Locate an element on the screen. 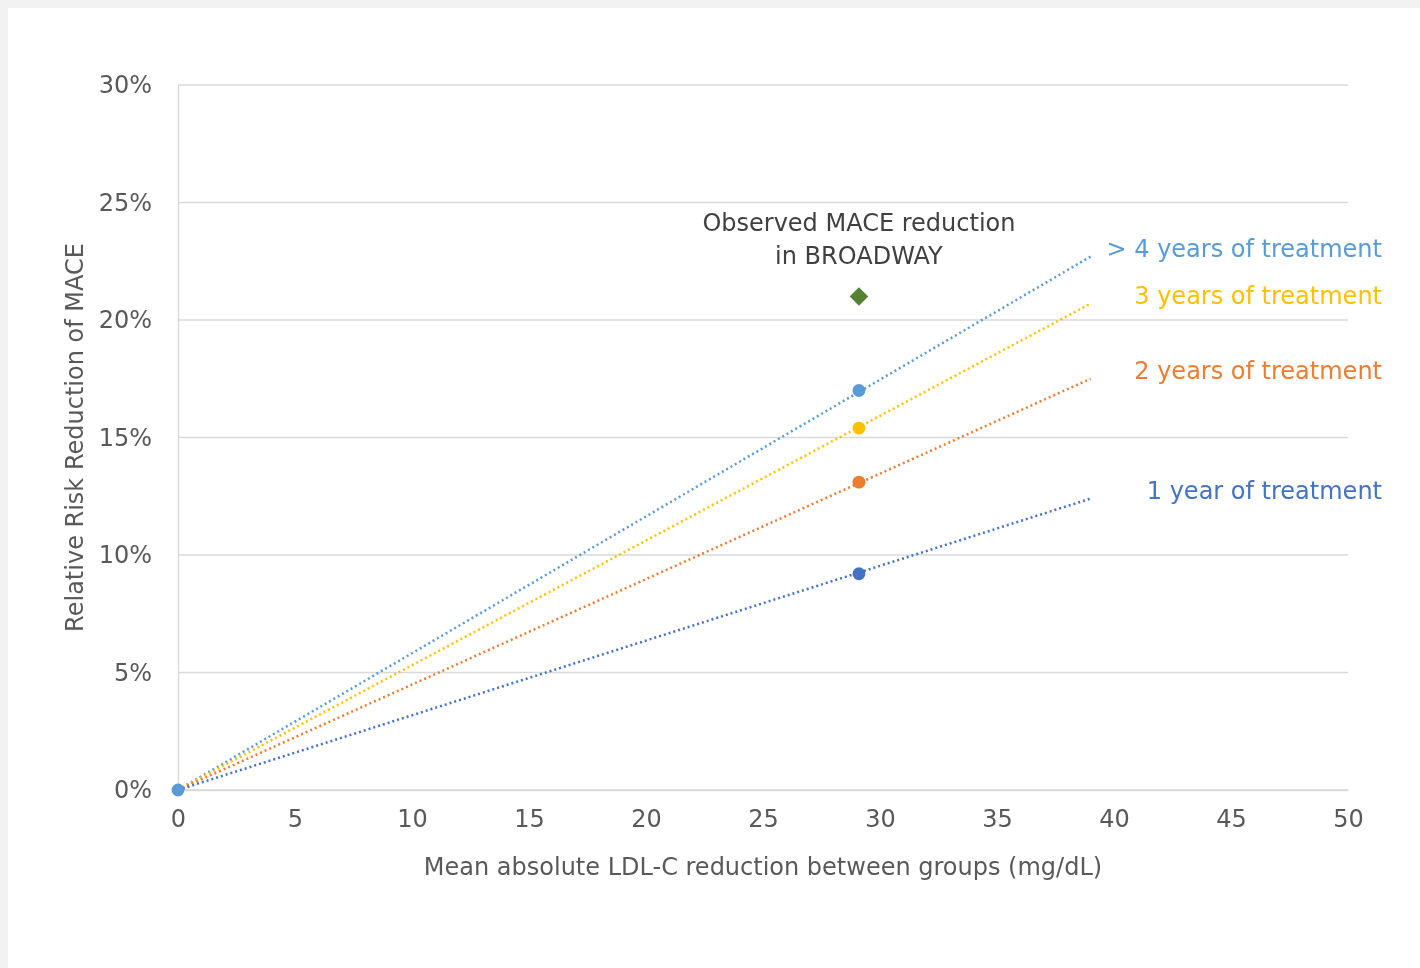 This screenshot has width=1420, height=968. y-tick-label: 5% is located at coordinates (132, 672).